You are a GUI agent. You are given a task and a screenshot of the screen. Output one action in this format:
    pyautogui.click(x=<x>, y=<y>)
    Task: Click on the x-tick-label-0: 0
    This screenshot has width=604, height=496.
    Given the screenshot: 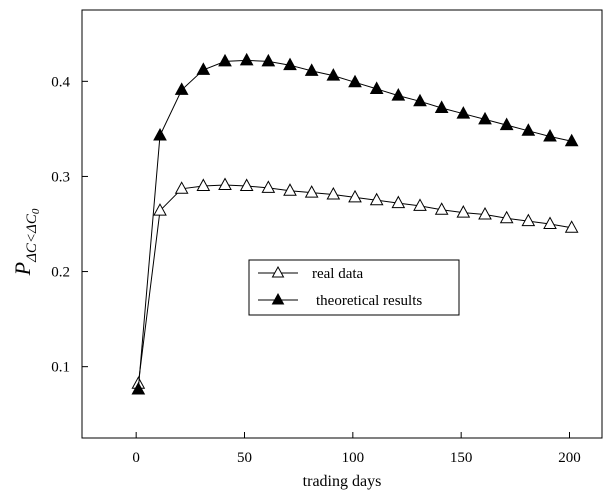 What is the action you would take?
    pyautogui.click(x=136, y=458)
    